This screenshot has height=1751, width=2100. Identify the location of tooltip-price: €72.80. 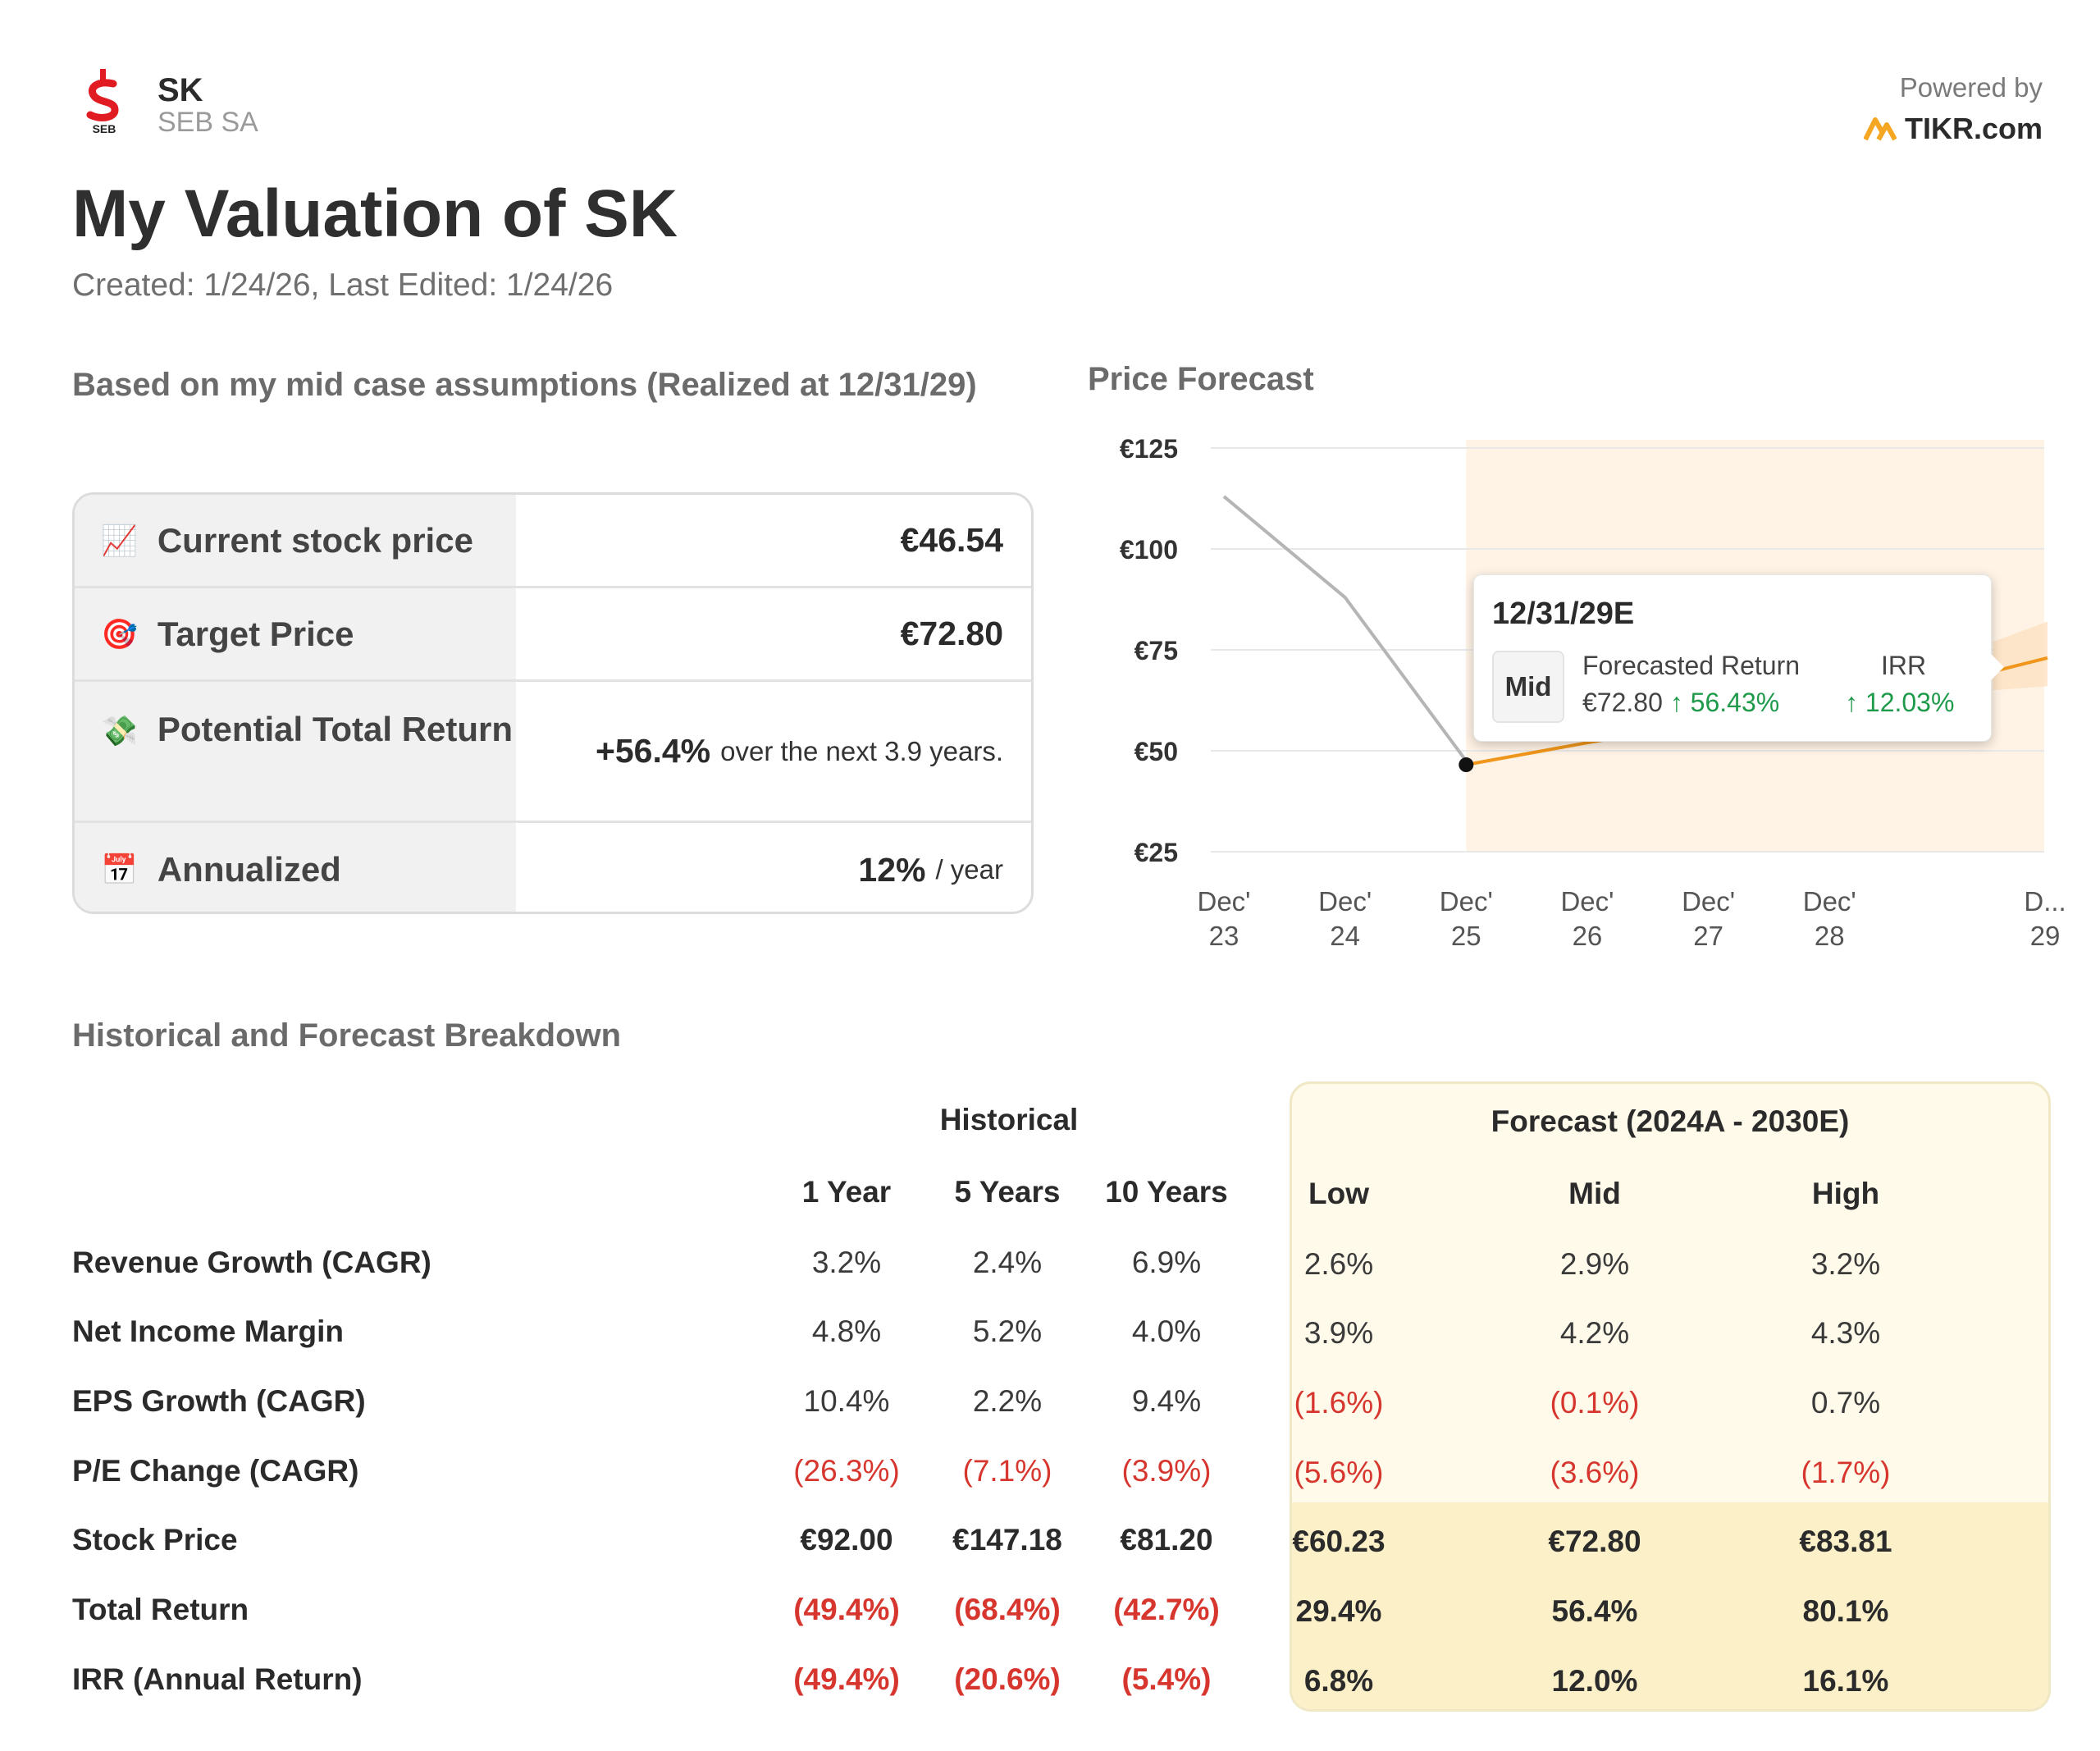
(1623, 702).